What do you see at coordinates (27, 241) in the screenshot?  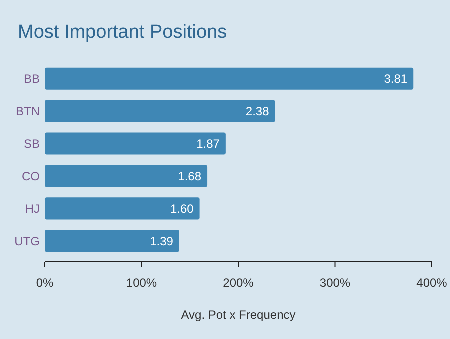 I see `y-tick-label: UTG` at bounding box center [27, 241].